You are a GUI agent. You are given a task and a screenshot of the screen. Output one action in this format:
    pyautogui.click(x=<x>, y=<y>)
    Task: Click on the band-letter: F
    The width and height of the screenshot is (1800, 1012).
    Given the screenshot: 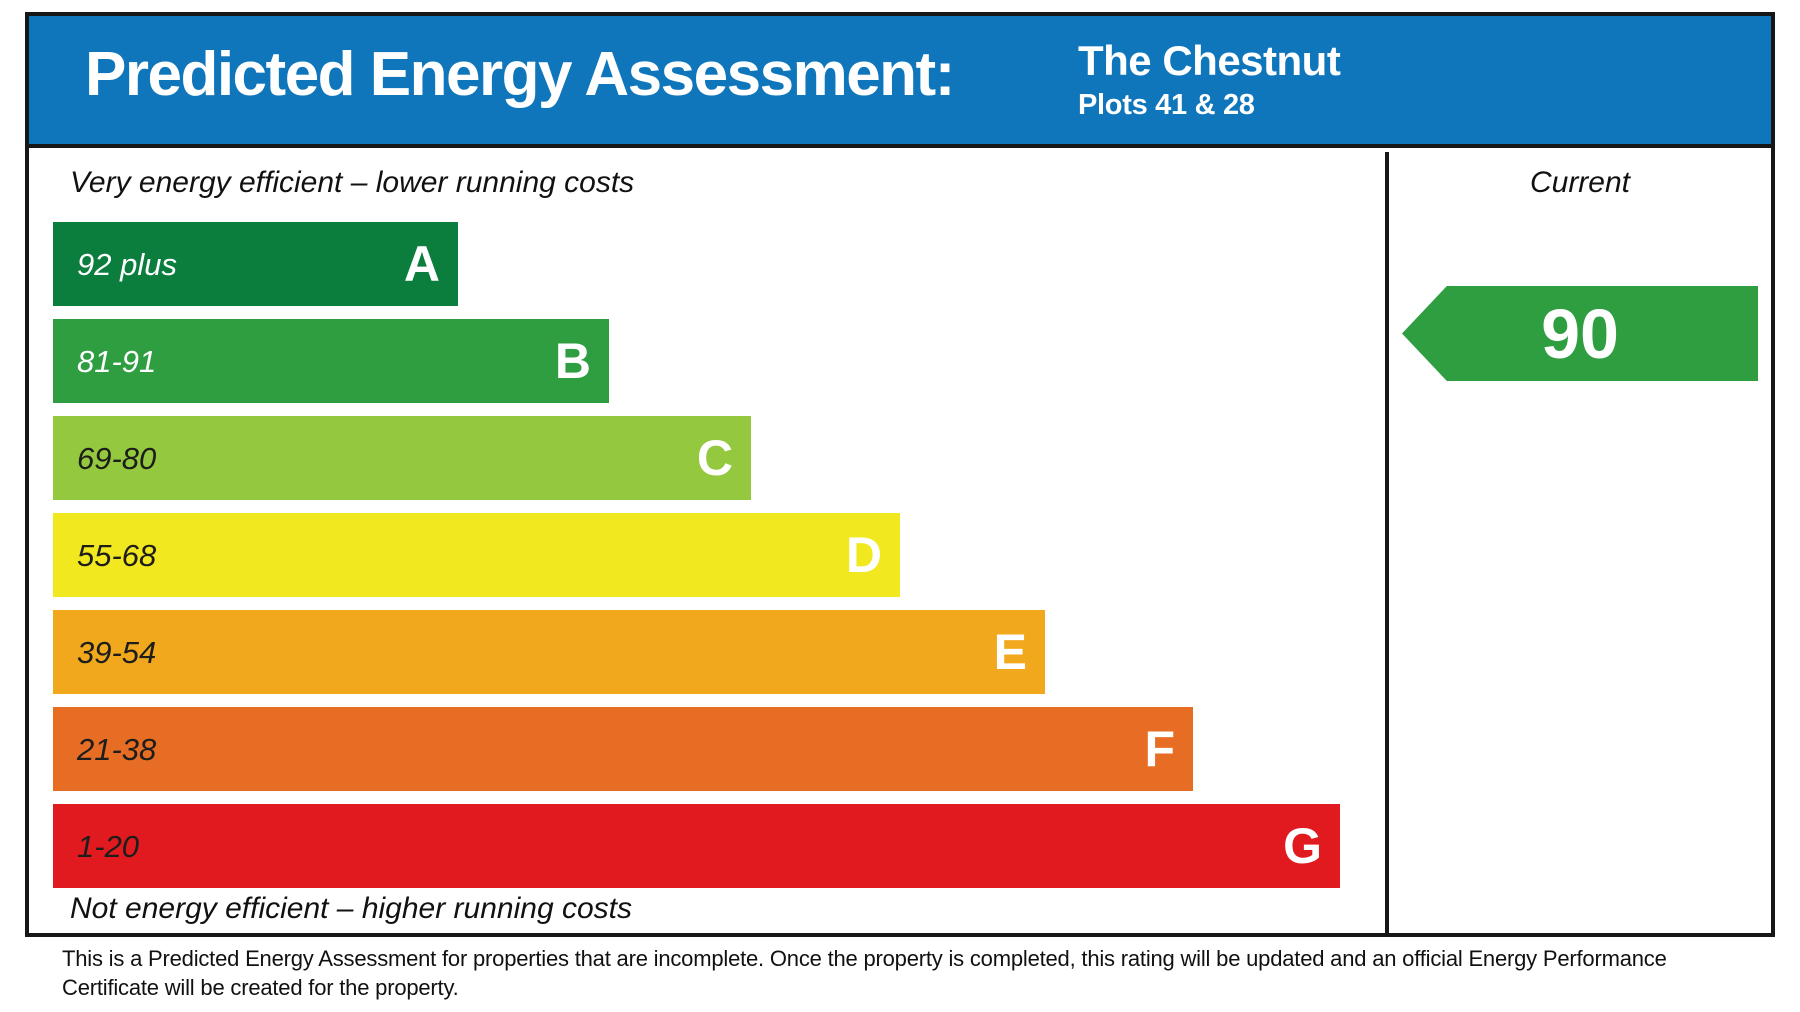 What is the action you would take?
    pyautogui.click(x=1159, y=749)
    